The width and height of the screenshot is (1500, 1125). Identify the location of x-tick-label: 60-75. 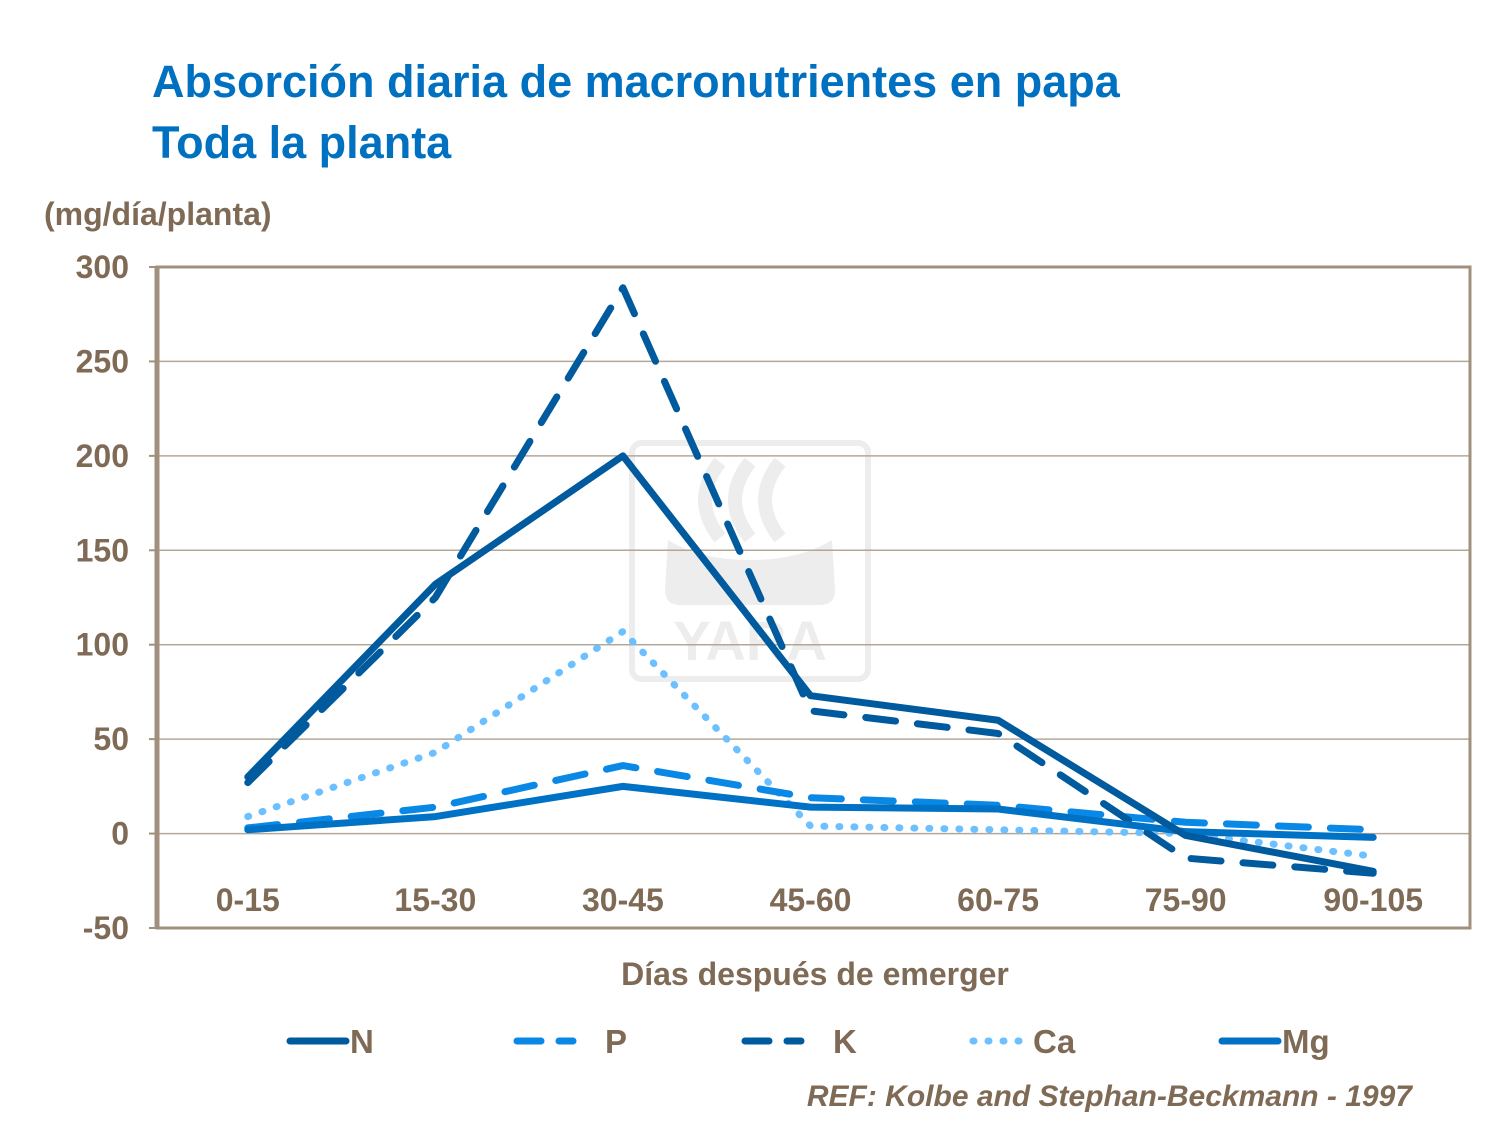
(998, 900).